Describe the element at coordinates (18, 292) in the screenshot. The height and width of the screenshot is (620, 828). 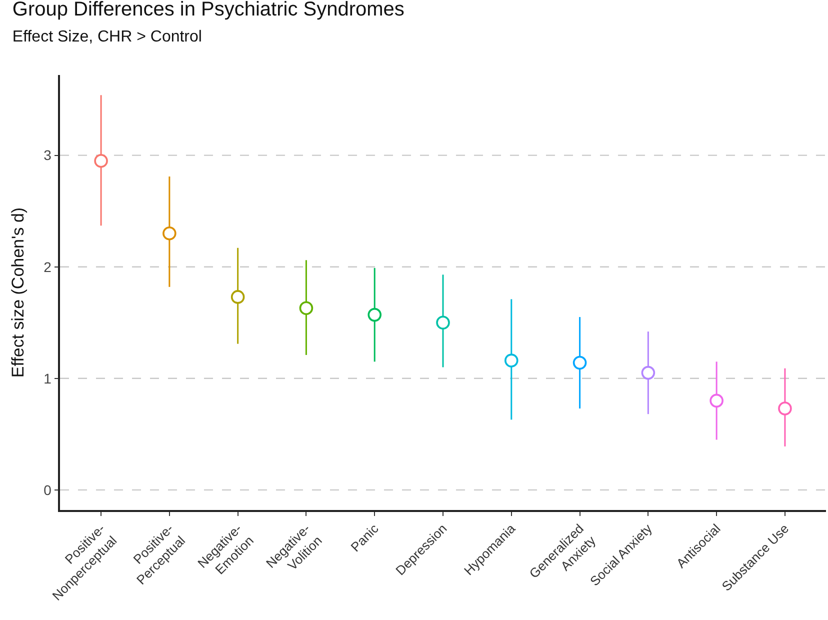
I see `y-axis-title: Effect size (Cohen's d)` at that location.